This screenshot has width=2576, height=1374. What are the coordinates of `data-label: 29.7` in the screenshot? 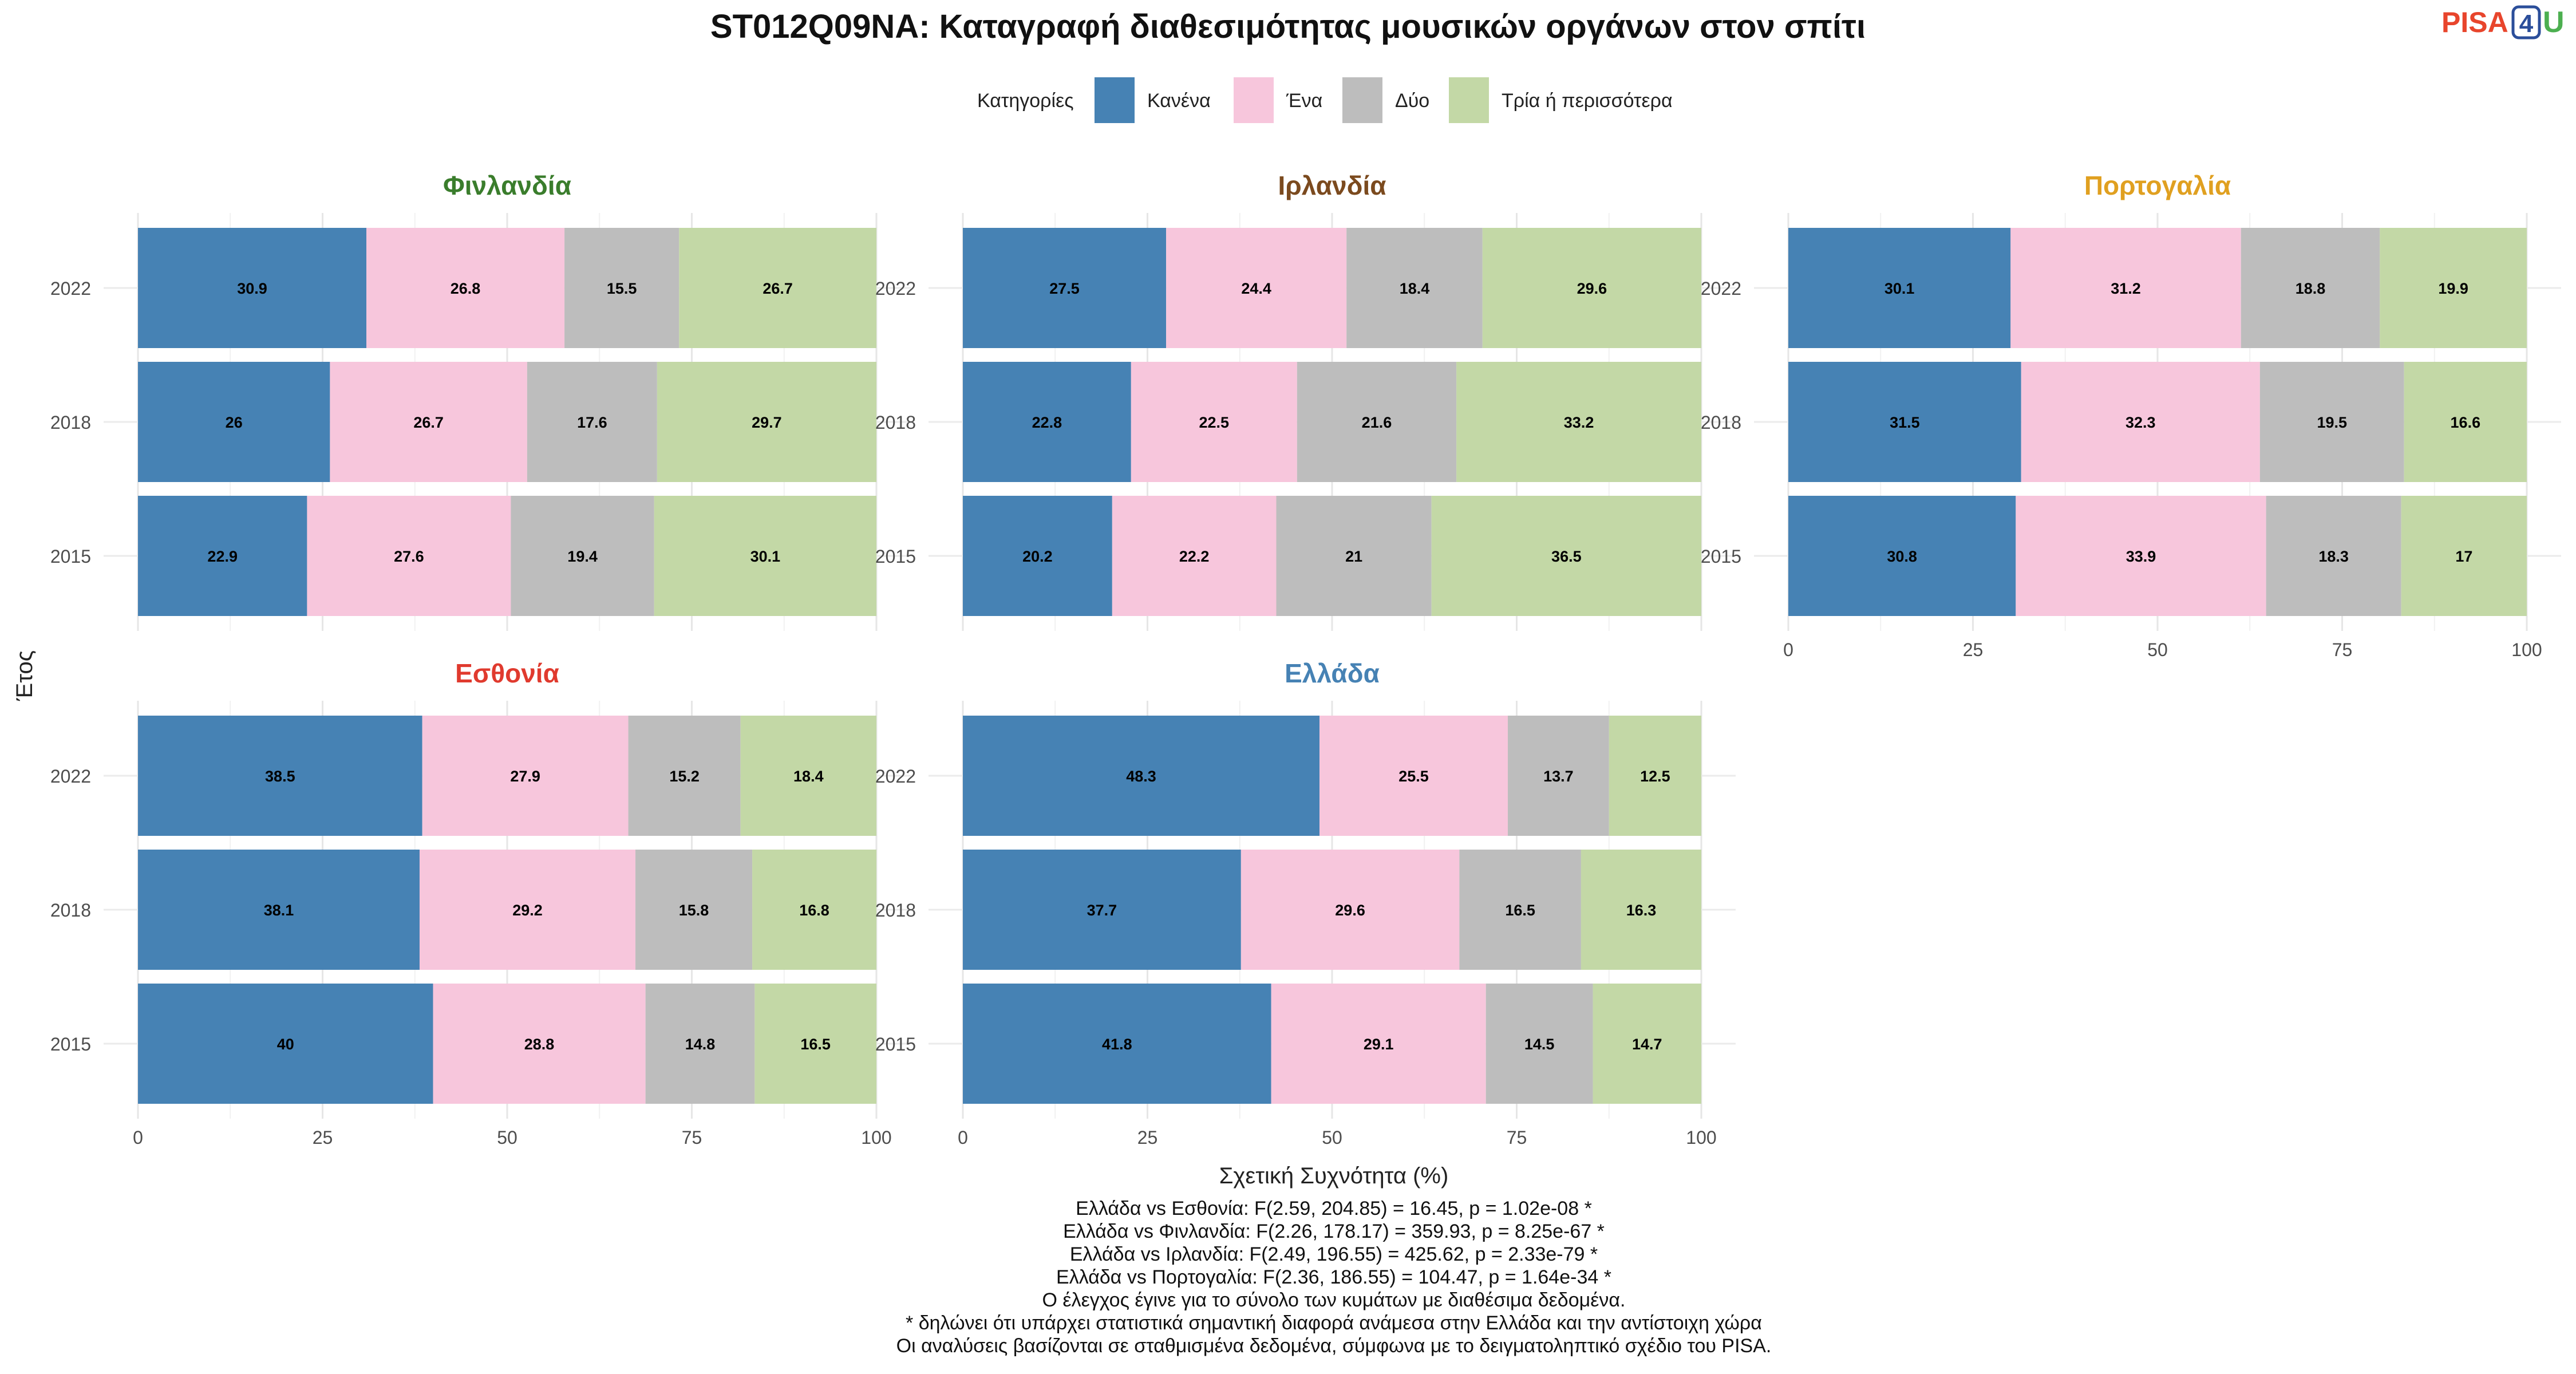 It's located at (767, 423).